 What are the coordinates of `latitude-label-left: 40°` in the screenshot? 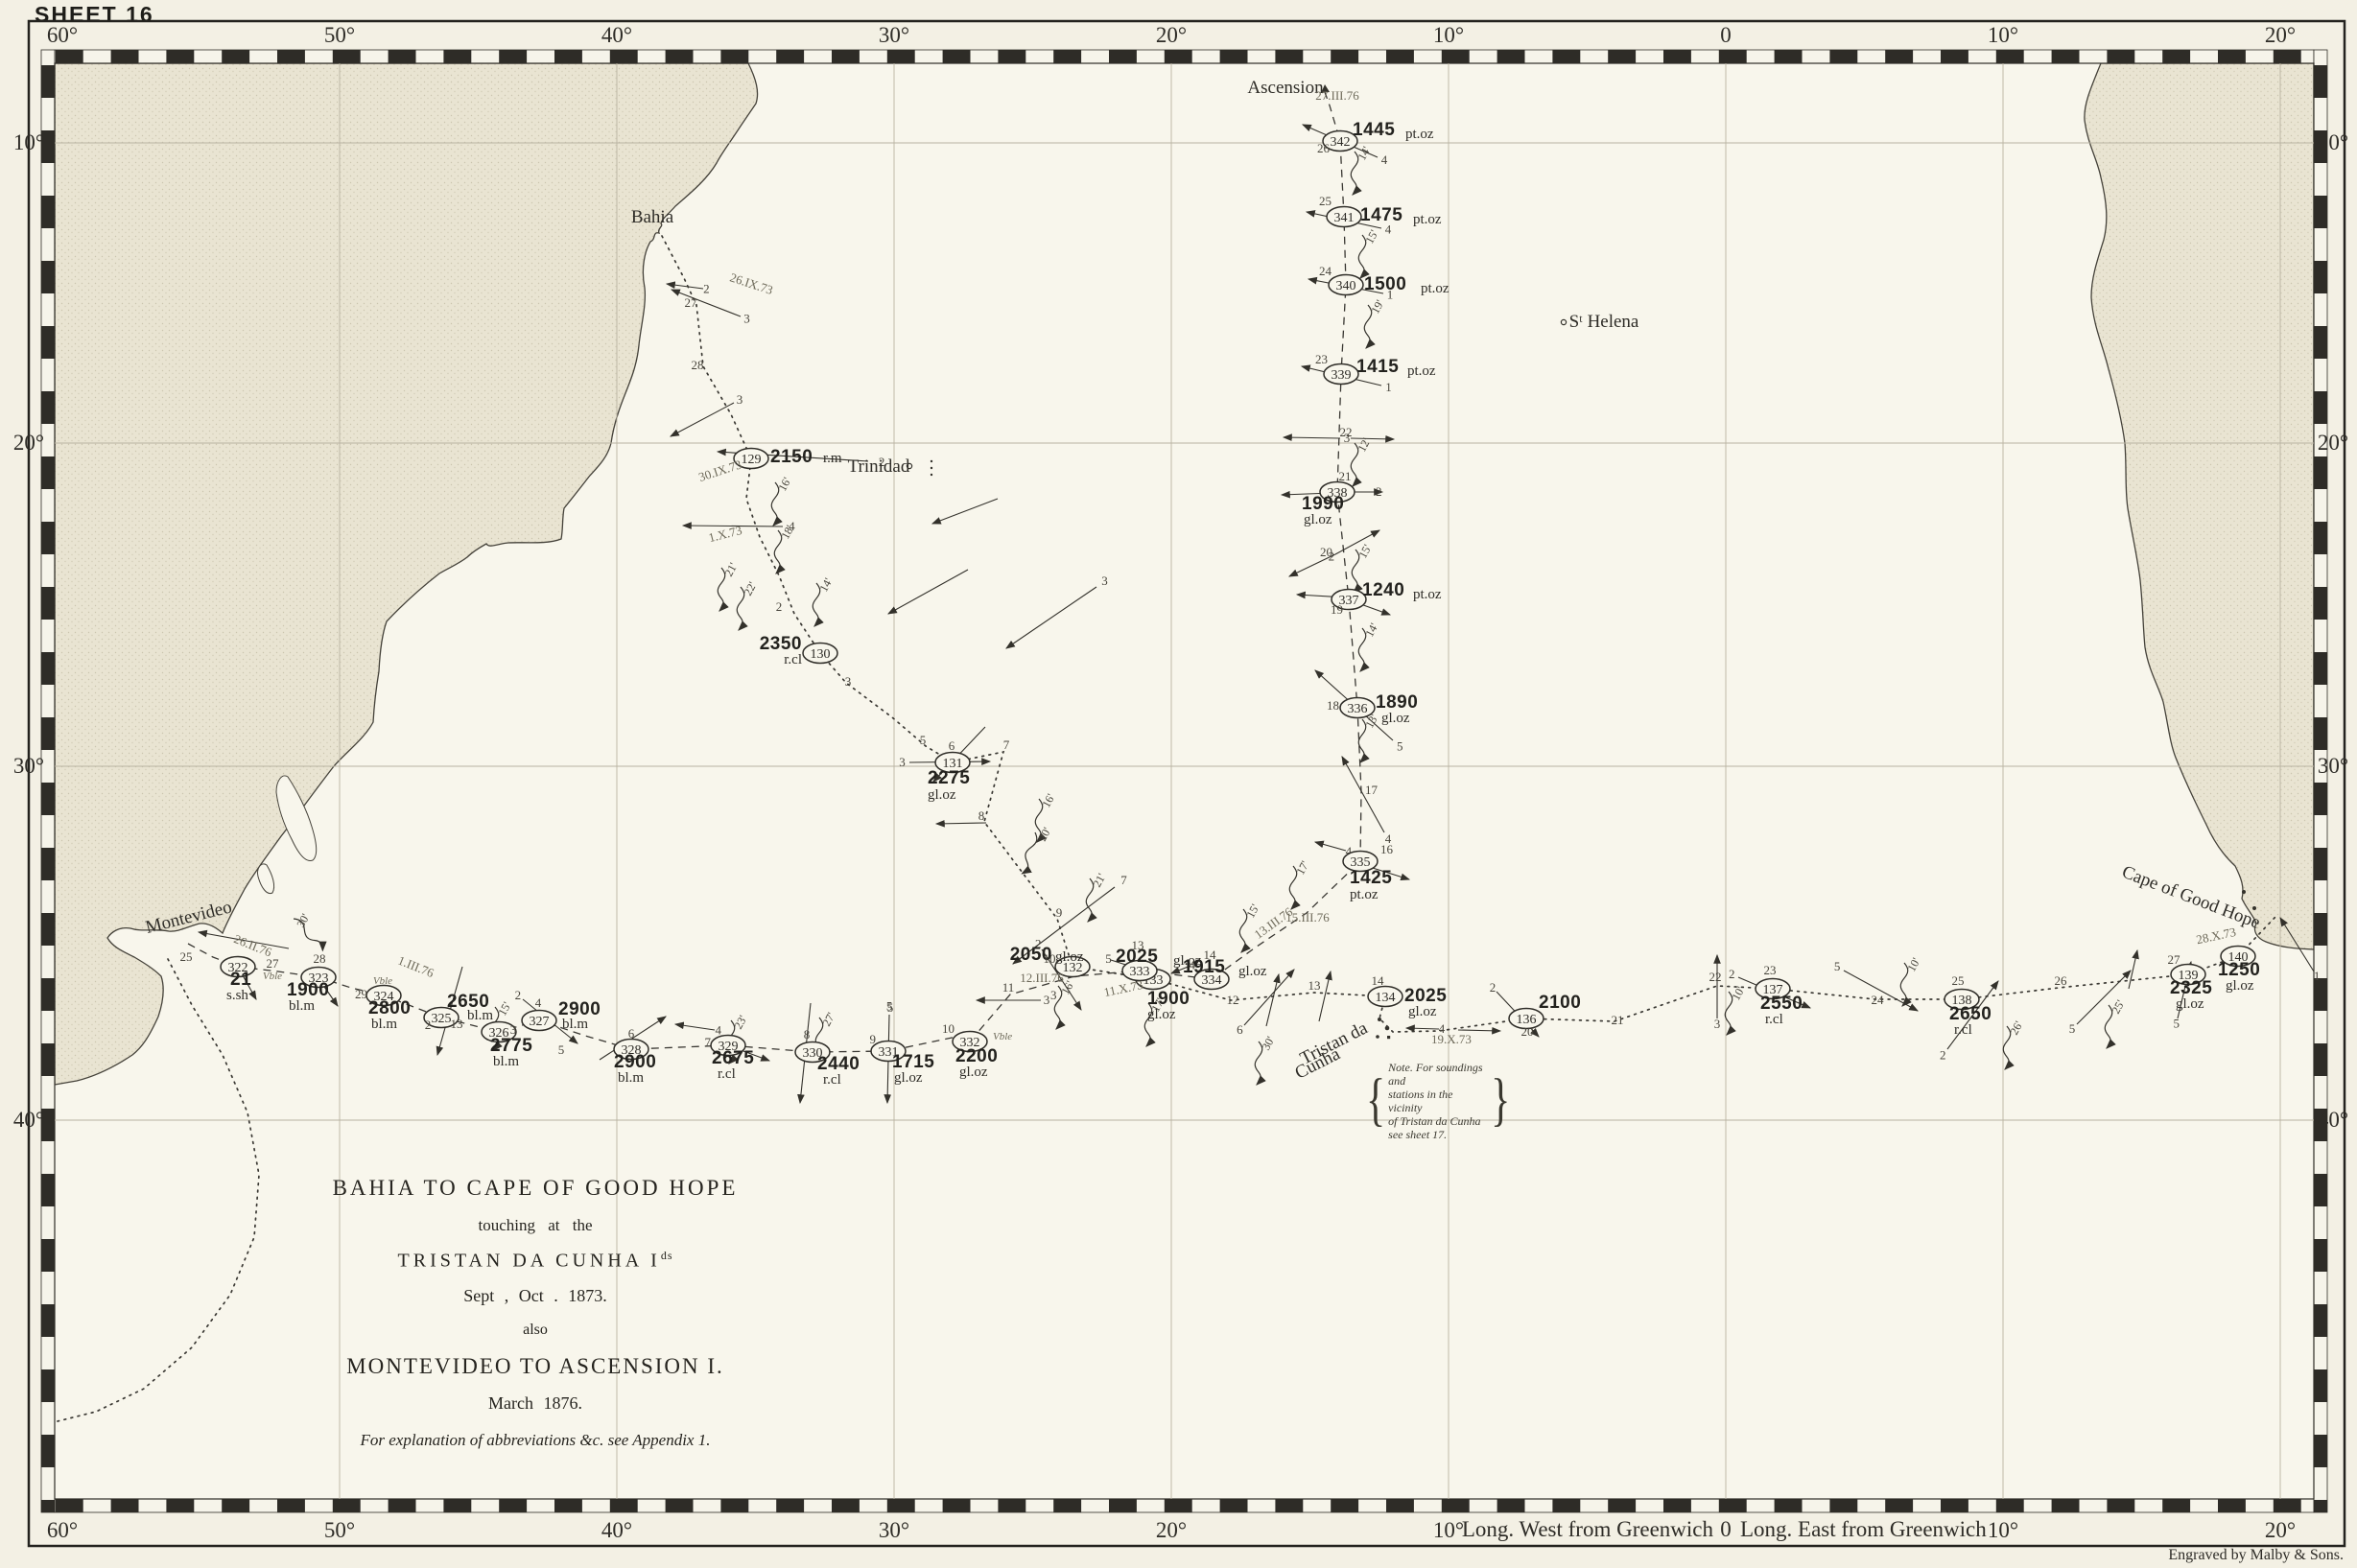 It's located at (28, 1120).